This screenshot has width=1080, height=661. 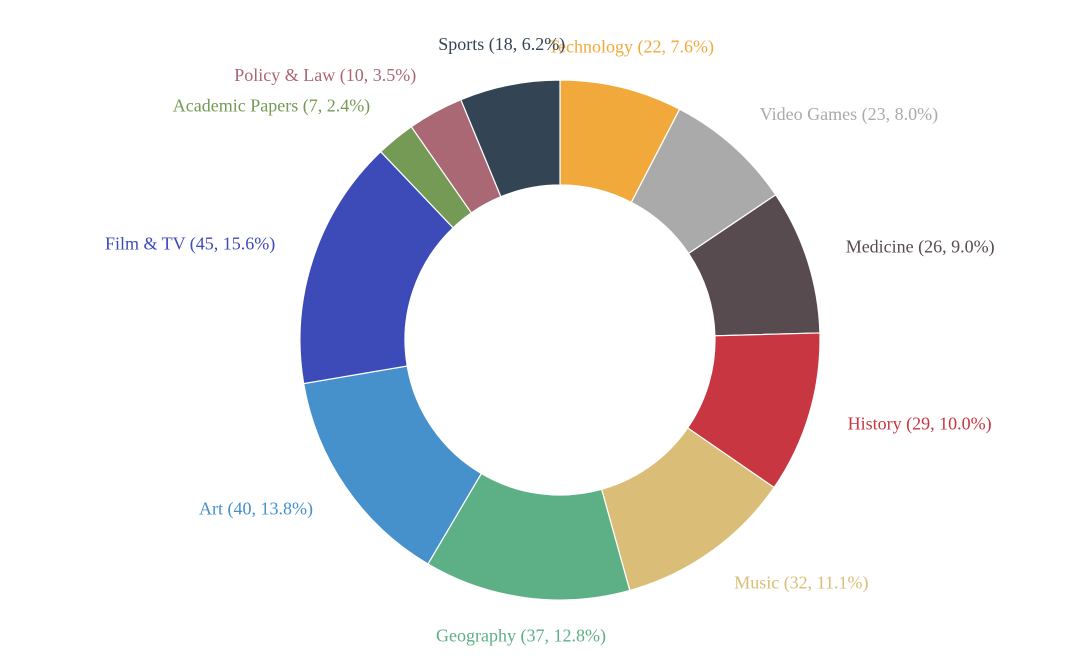 I want to click on label-technology: Technology (22, 7.6%), so click(x=631, y=47).